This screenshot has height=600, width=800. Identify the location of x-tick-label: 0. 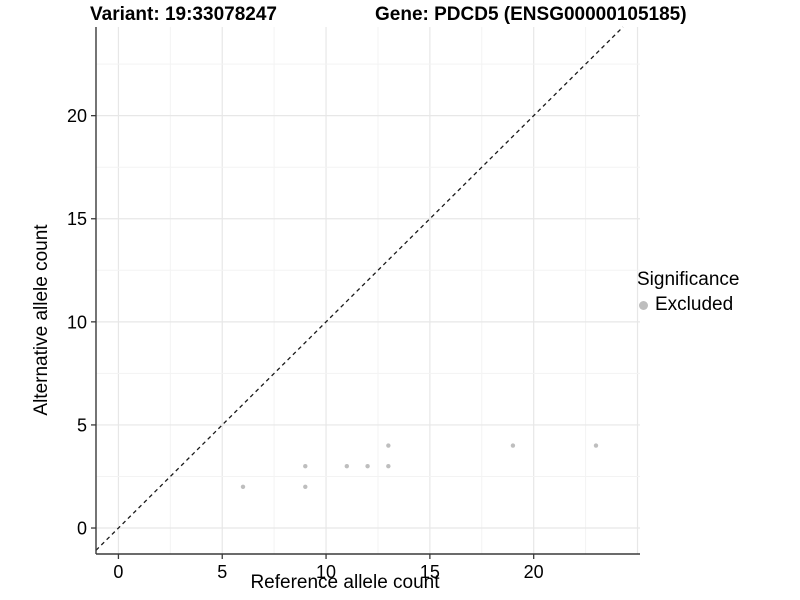
(118, 572).